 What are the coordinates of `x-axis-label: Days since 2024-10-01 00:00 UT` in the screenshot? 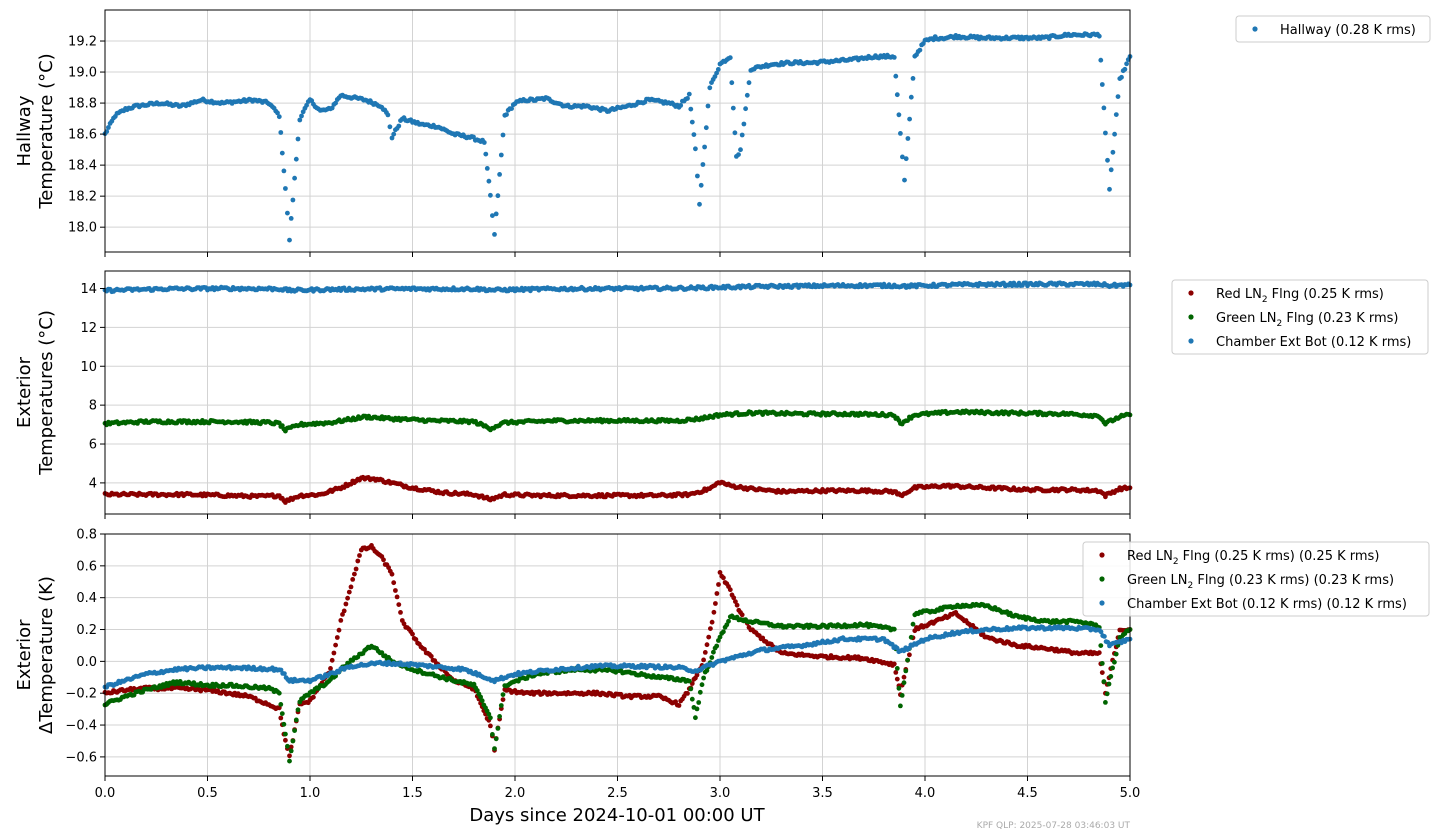 It's located at (617, 815).